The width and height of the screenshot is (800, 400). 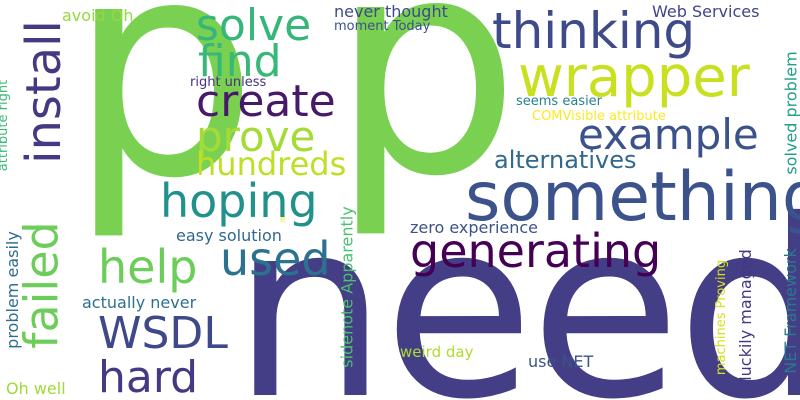 I want to click on word-hard: hard, so click(x=148, y=376).